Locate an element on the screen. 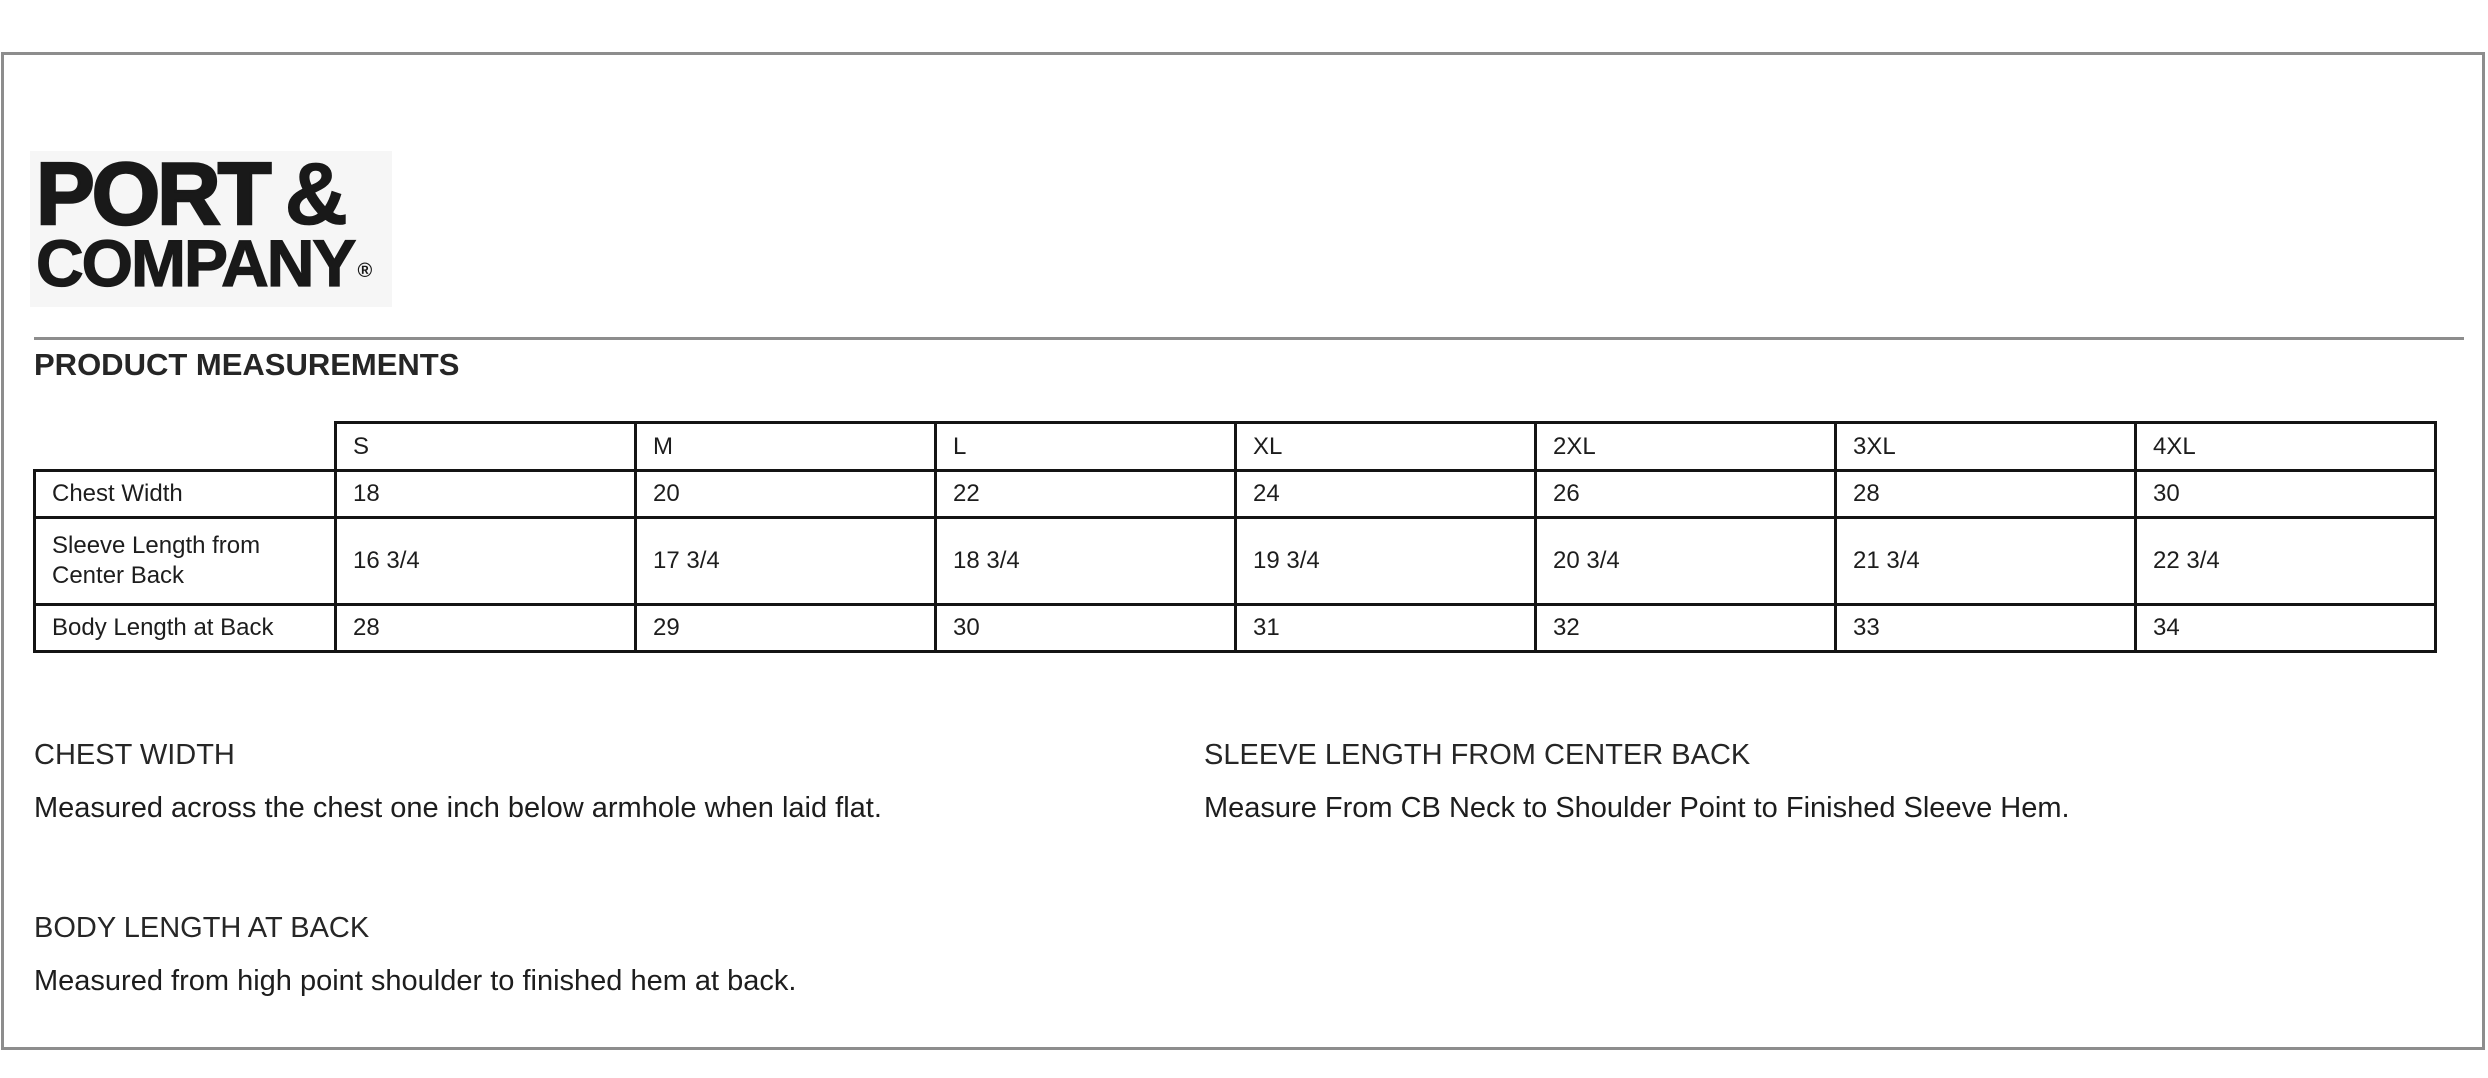 The height and width of the screenshot is (1078, 2488). measurement-cell: 22 is located at coordinates (1085, 494).